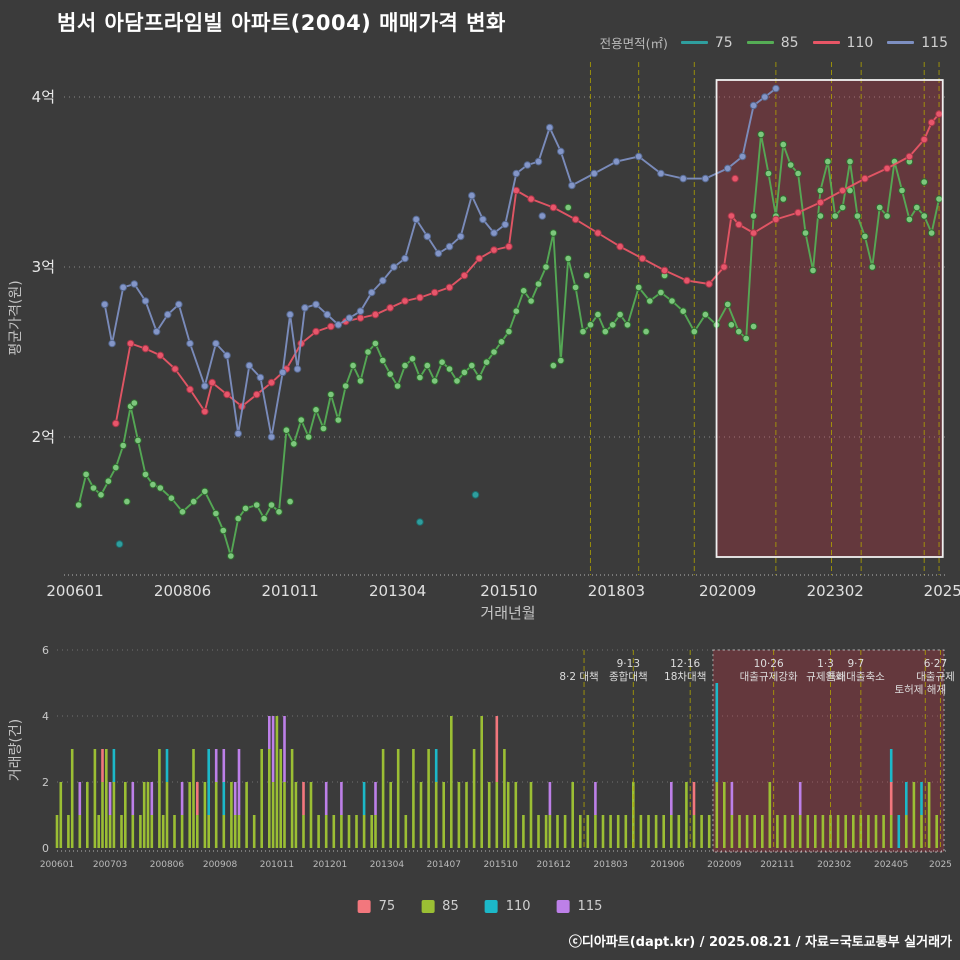 The image size is (960, 960). What do you see at coordinates (397, 591) in the screenshot?
I see `price-x-tick-label: 201304` at bounding box center [397, 591].